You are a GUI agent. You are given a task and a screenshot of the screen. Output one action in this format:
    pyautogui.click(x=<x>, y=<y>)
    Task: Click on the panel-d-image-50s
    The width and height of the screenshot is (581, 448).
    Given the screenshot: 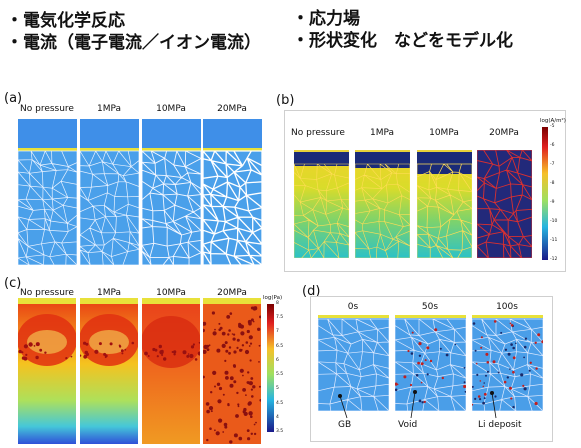 What is the action you would take?
    pyautogui.click(x=430, y=363)
    